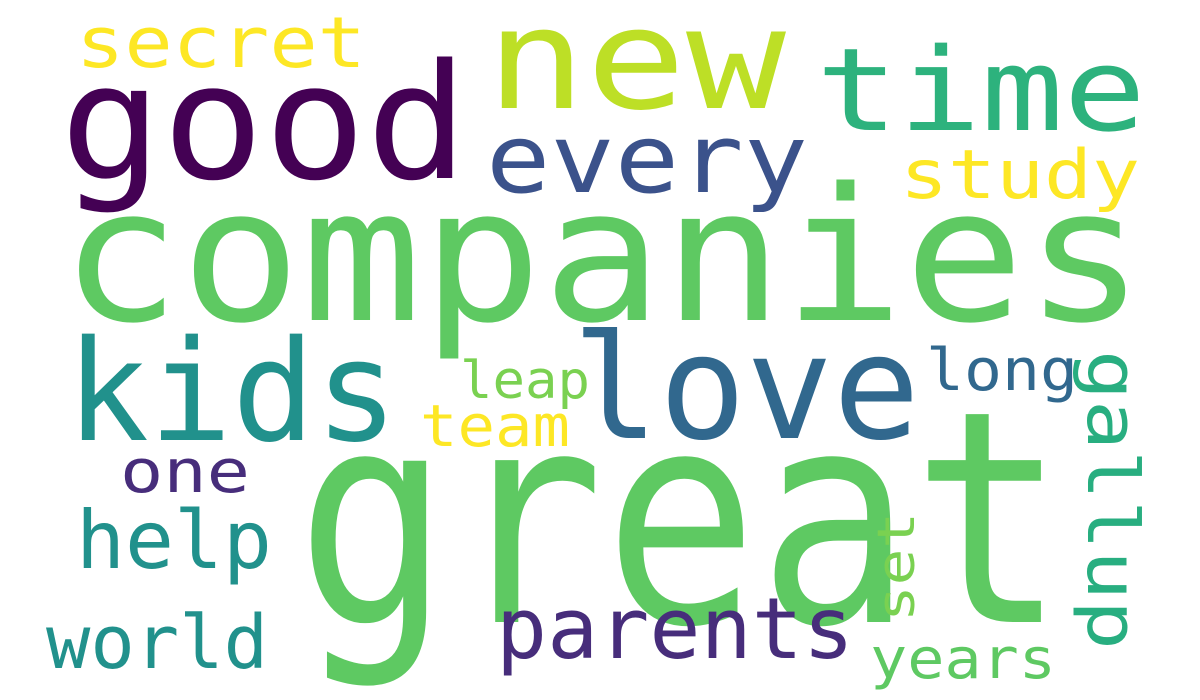 The height and width of the screenshot is (700, 1200). I want to click on word-parents: parents, so click(675, 629).